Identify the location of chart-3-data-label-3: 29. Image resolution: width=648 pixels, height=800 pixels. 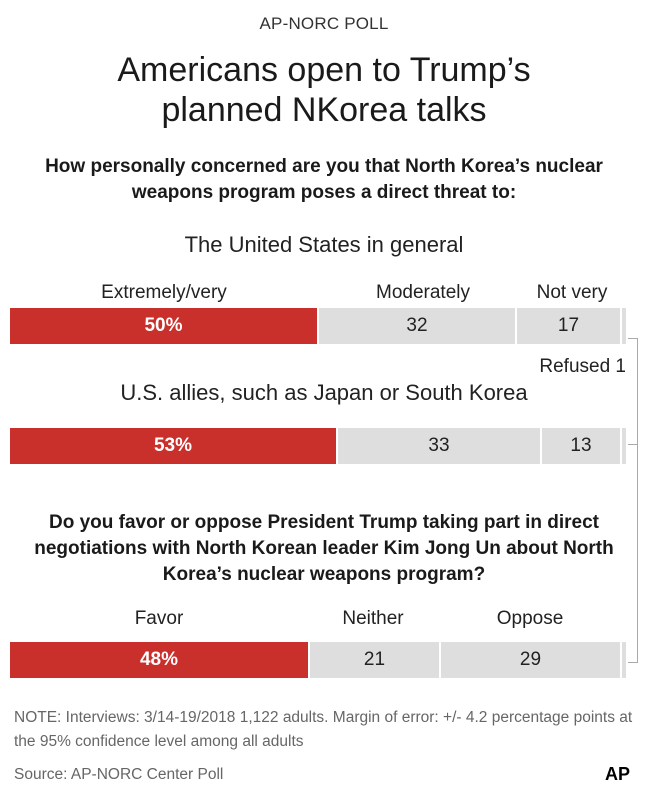
(530, 659).